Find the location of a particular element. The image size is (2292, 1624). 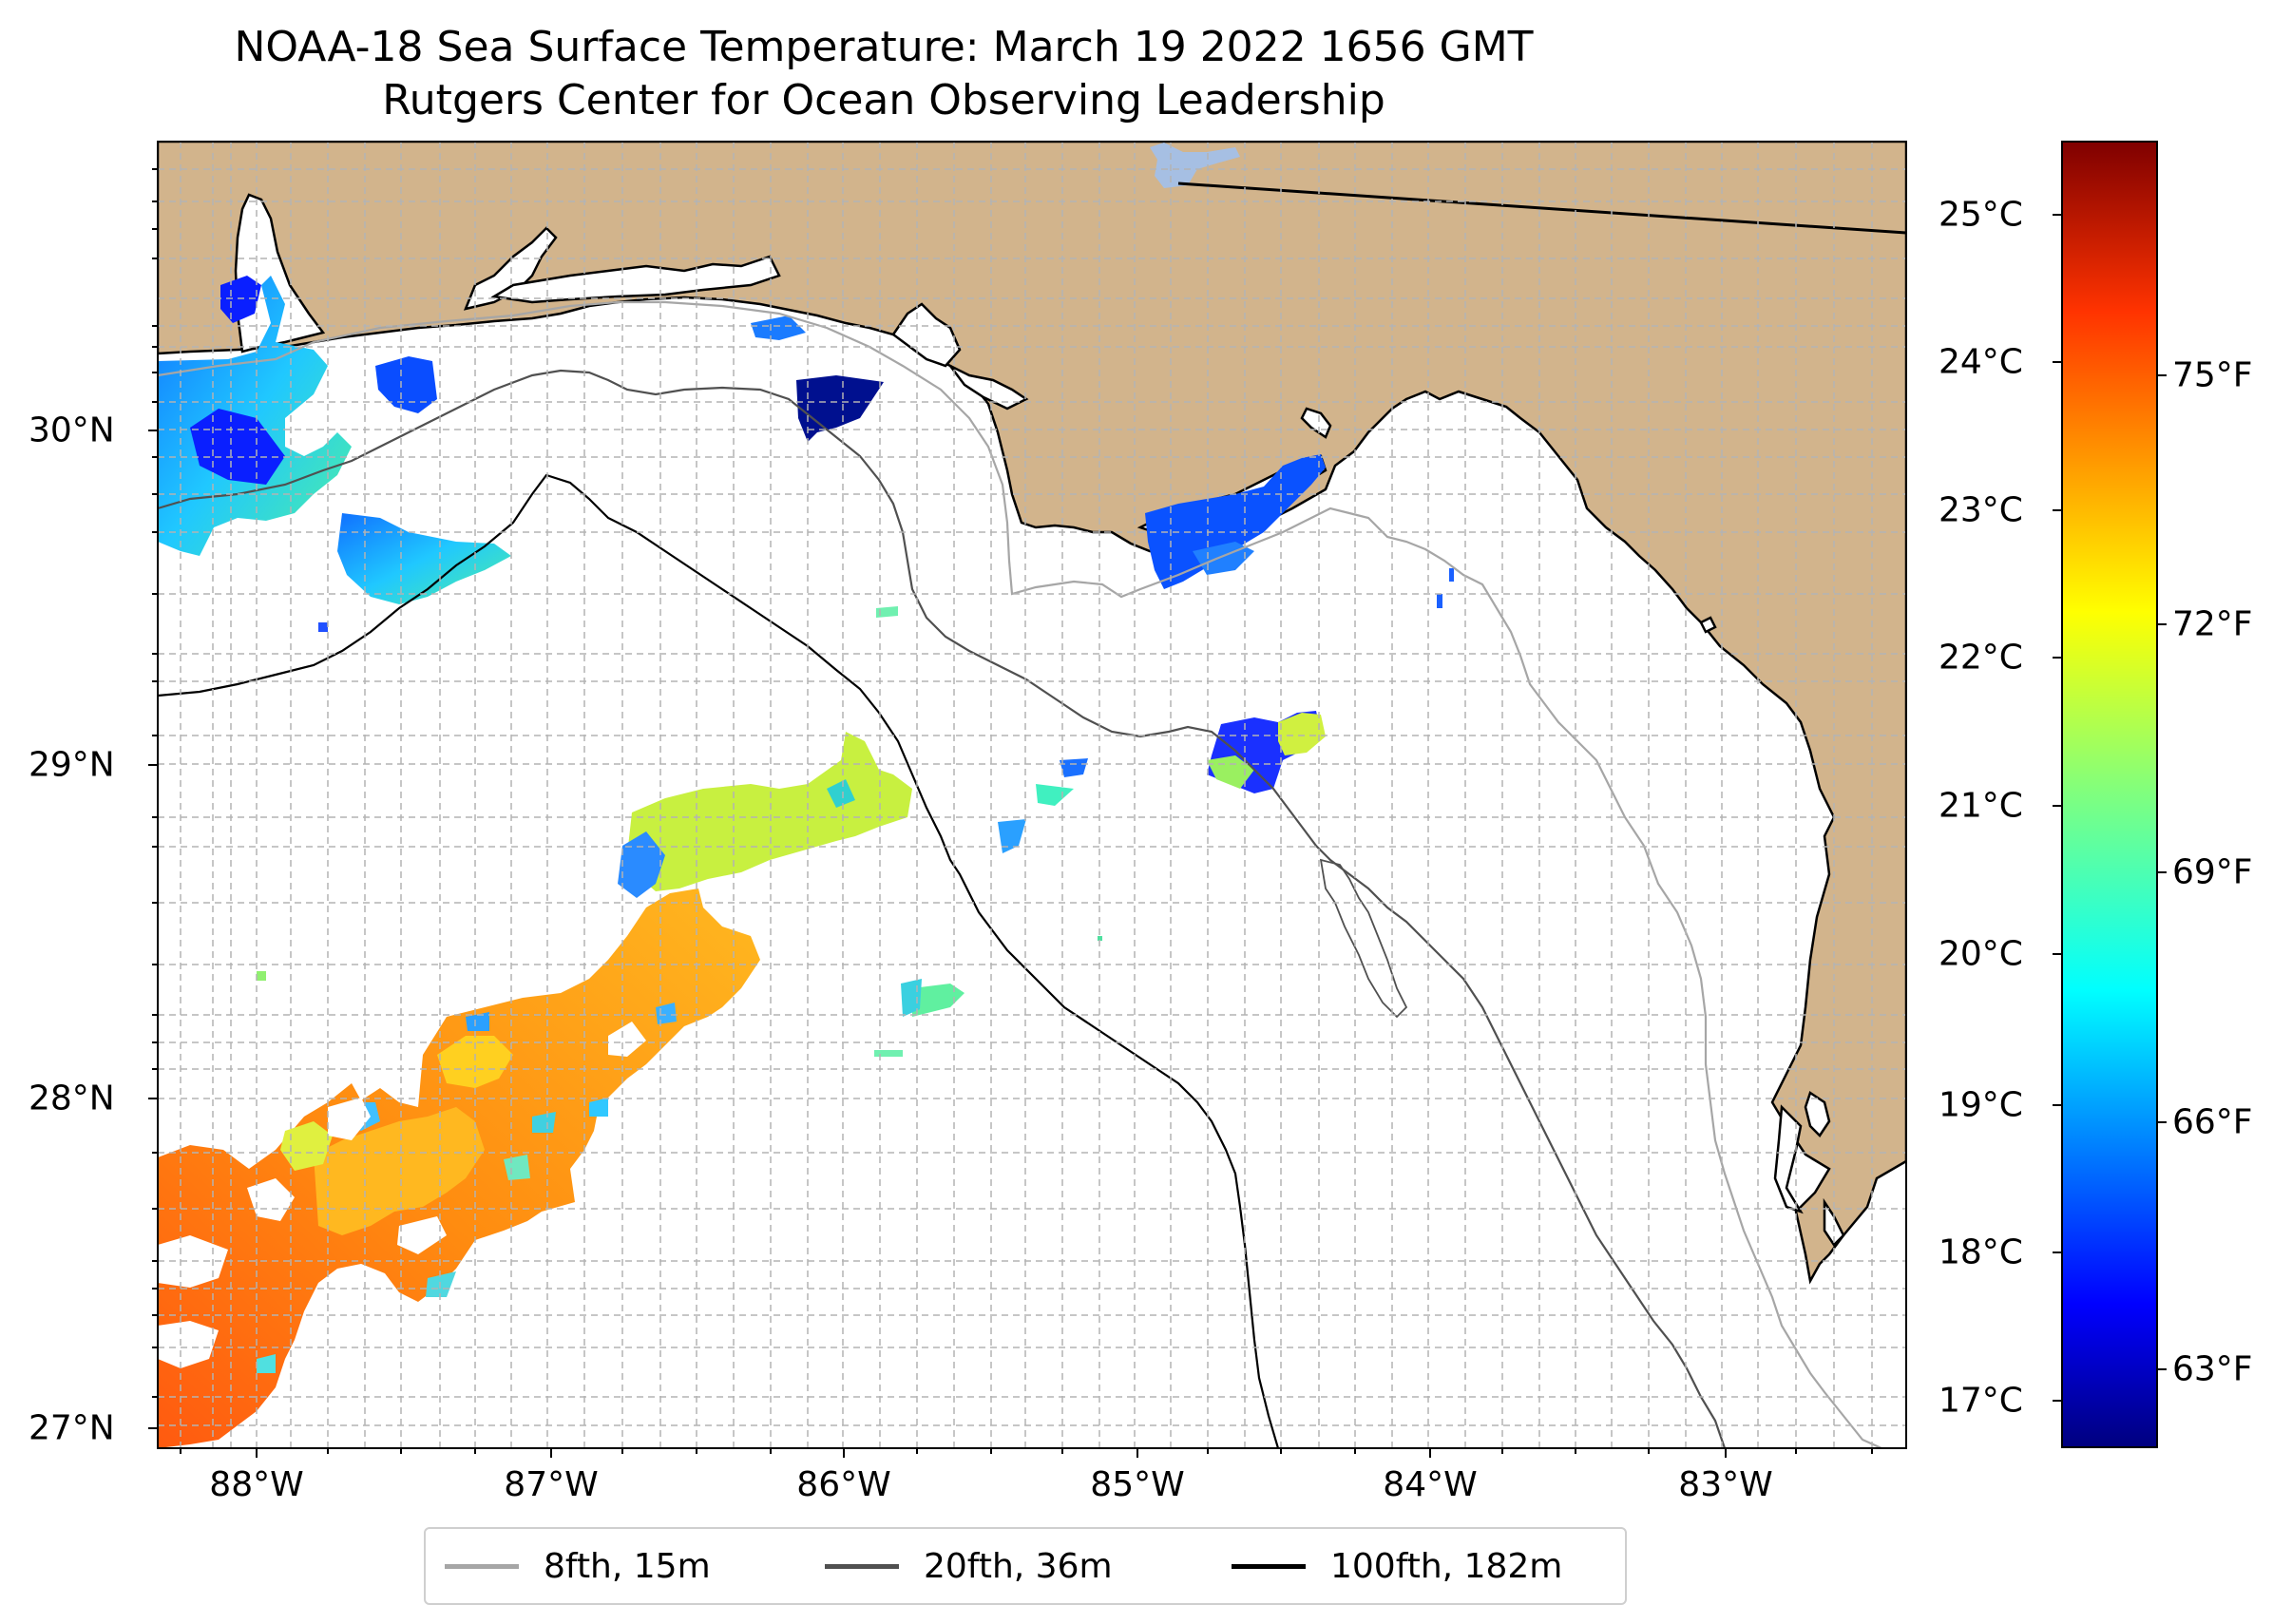

colorbar-fahrenheit-label: 69°F is located at coordinates (2212, 872).